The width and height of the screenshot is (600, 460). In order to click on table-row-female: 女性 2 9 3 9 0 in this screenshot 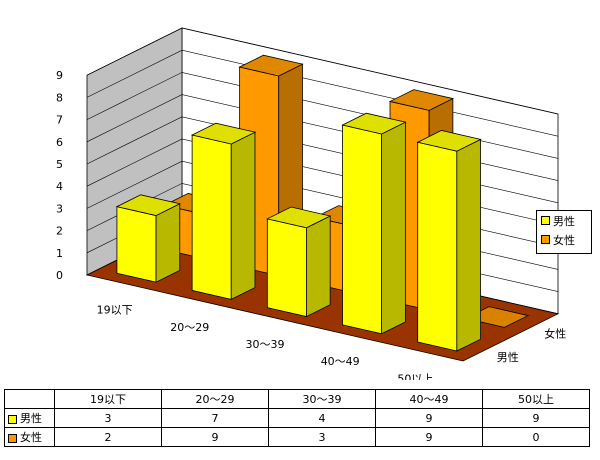, I will do `click(297, 437)`.